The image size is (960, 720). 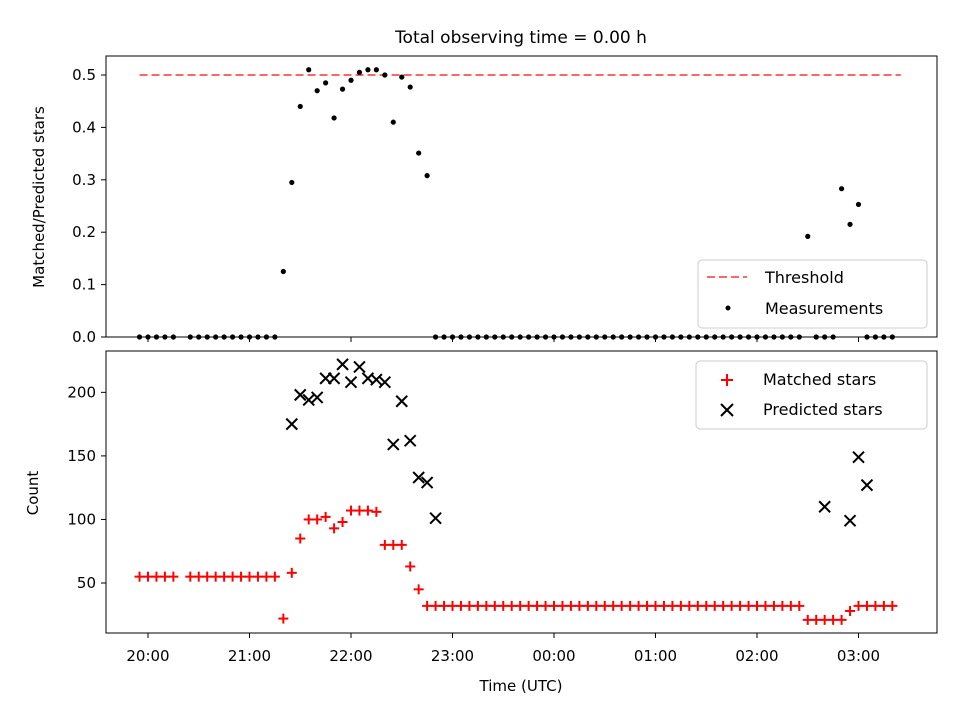 What do you see at coordinates (452, 656) in the screenshot?
I see `x-tick-label: 23:00` at bounding box center [452, 656].